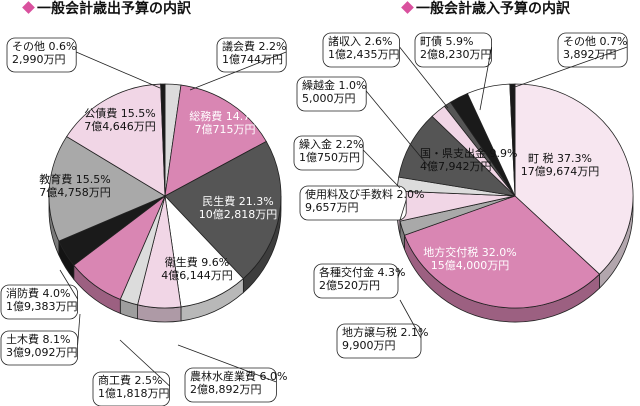  Describe the element at coordinates (329, 157) in the screenshot. I see `slice-amount: 1億750万円` at that location.